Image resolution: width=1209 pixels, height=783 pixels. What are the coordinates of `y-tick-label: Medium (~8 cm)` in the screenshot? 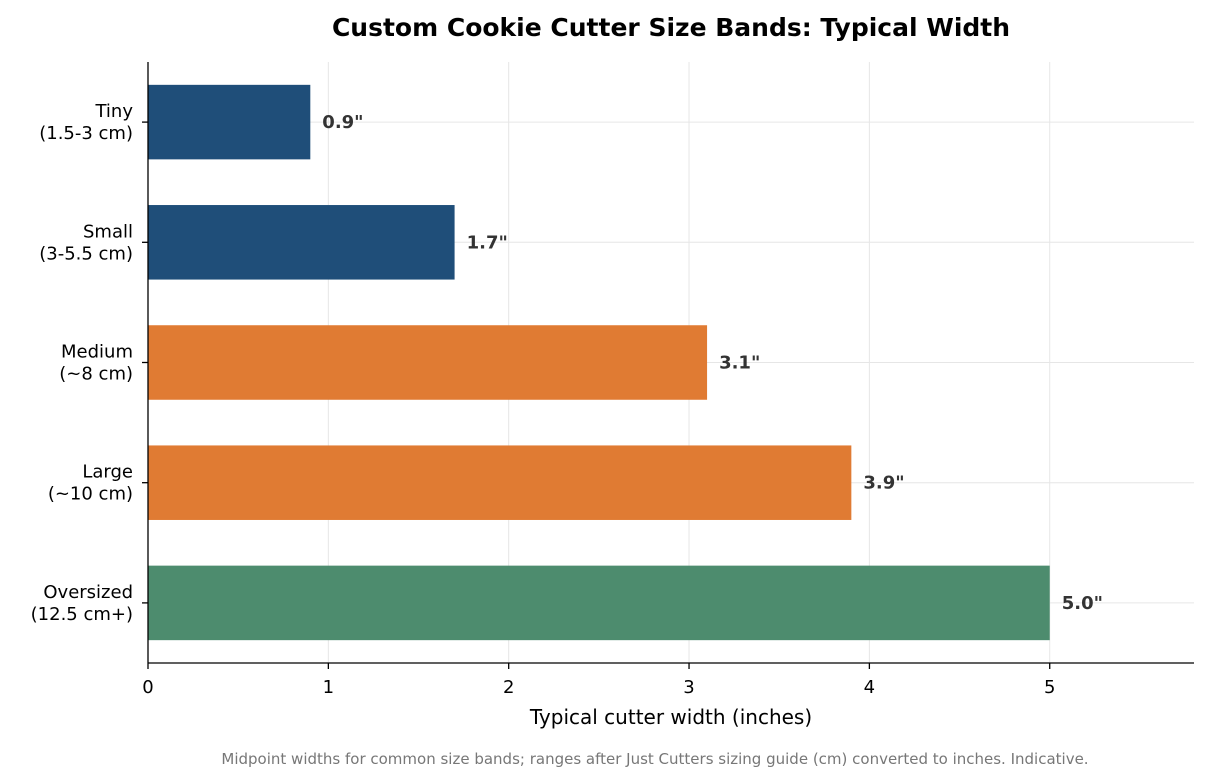 It's located at (96, 363).